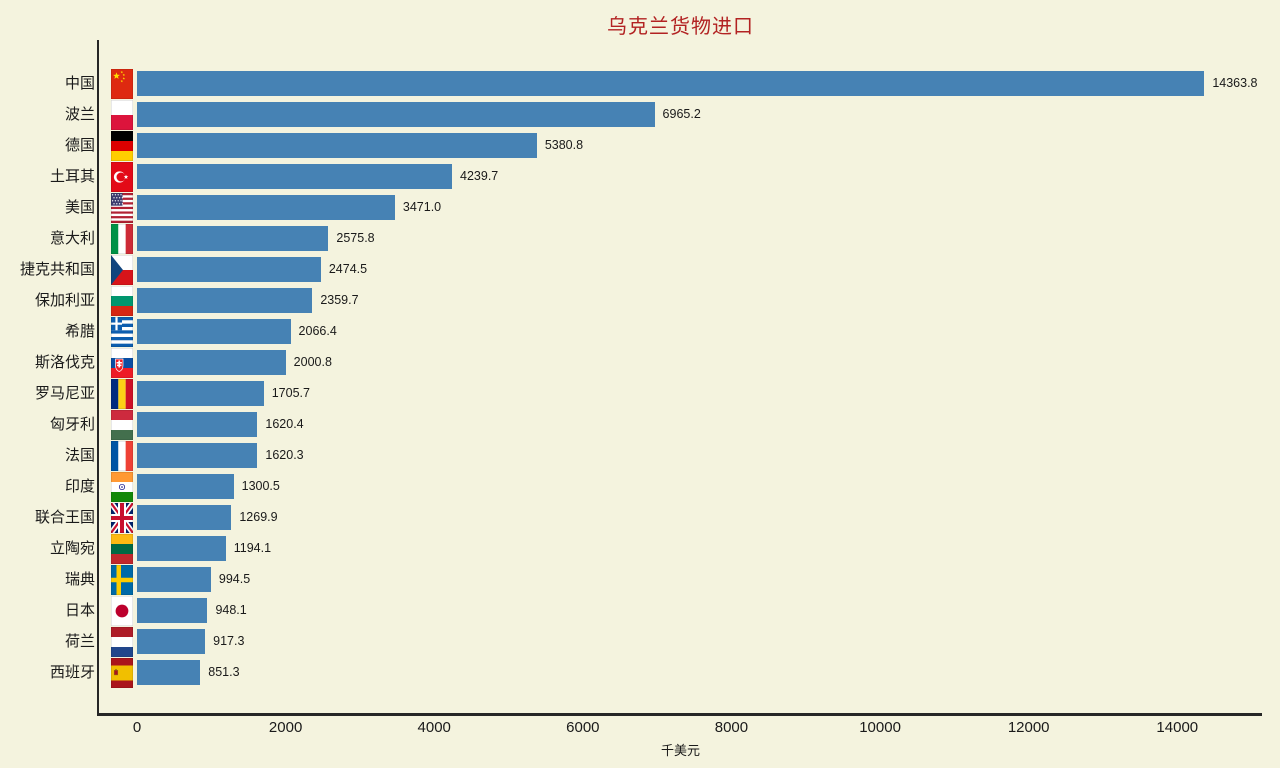 This screenshot has width=1280, height=768. I want to click on category-label: 日本, so click(79, 610).